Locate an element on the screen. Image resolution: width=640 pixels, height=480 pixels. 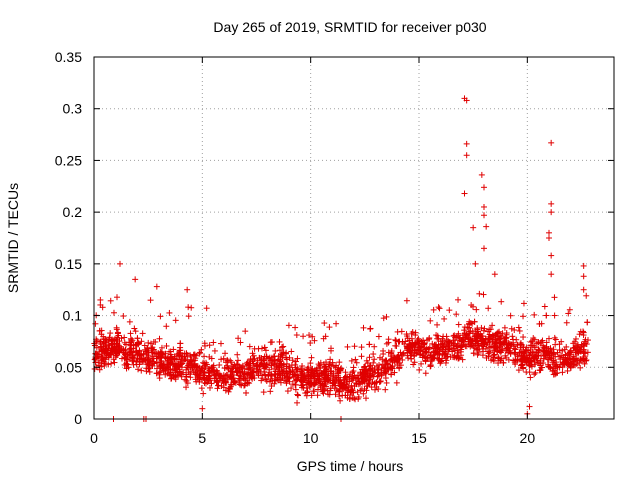
y-tick-label: 0.2 is located at coordinates (73, 212).